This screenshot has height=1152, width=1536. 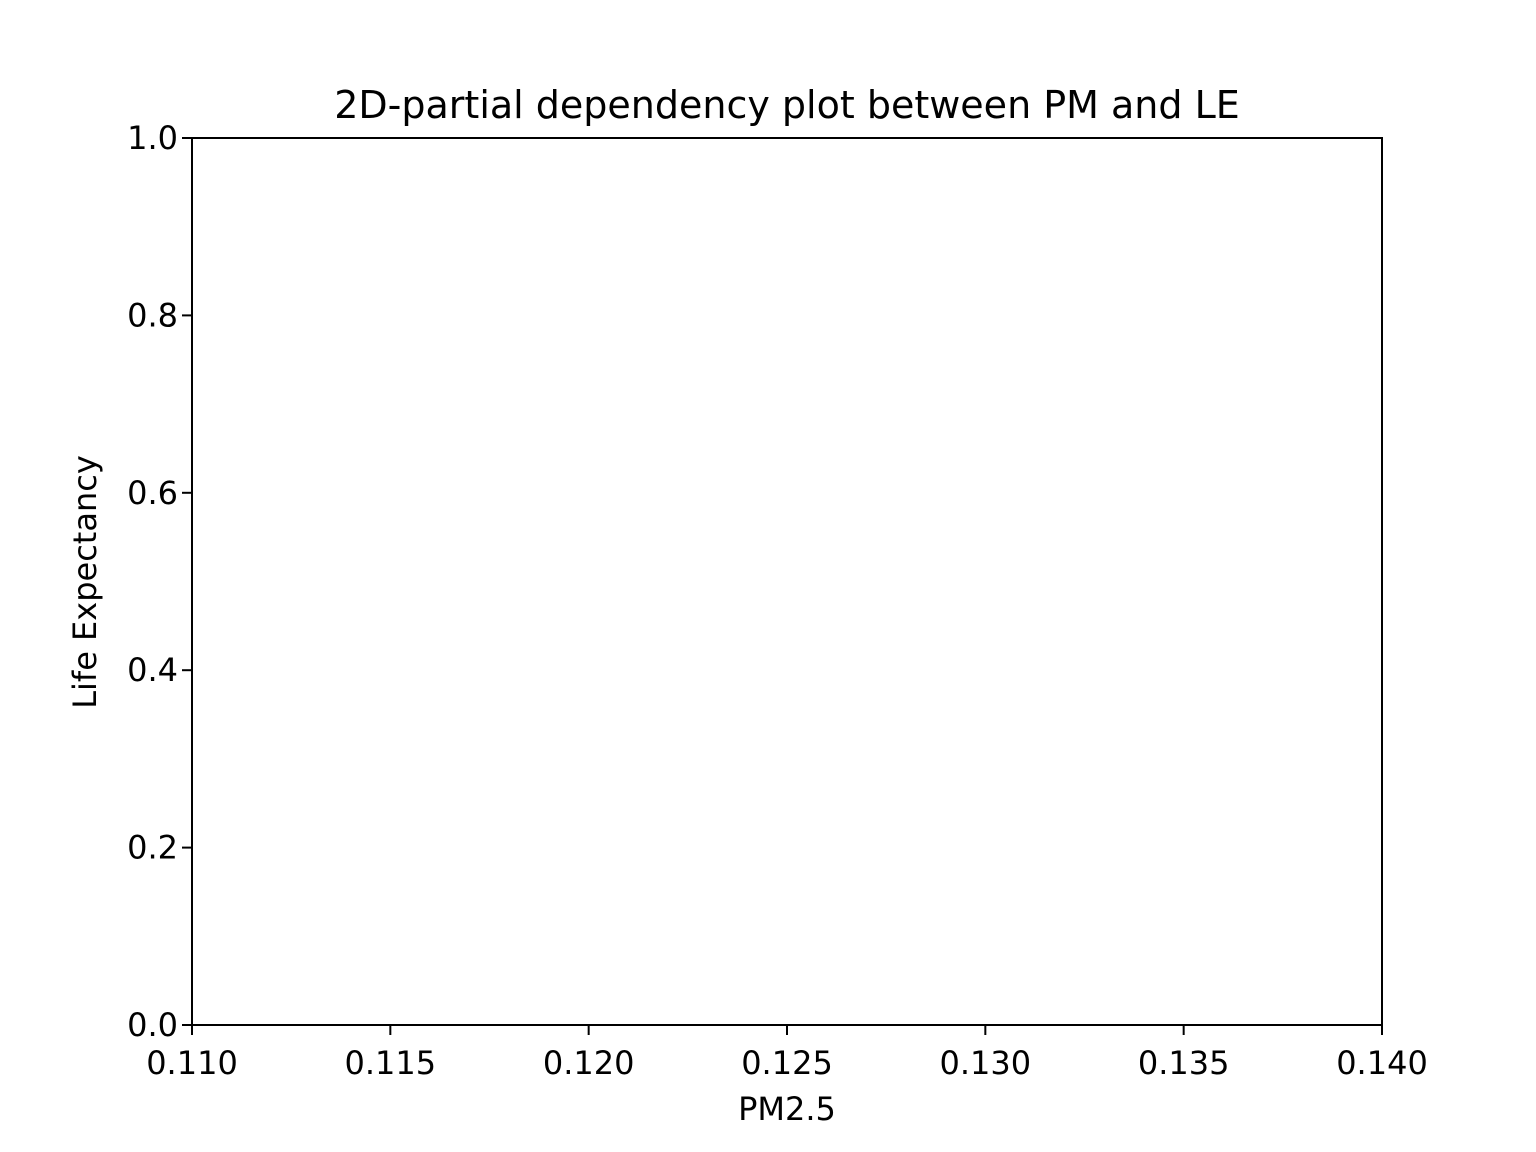 I want to click on y-axis-ticks: 0.0 0.2 0.4 0.6 0.8 1.0, so click(x=159, y=581).